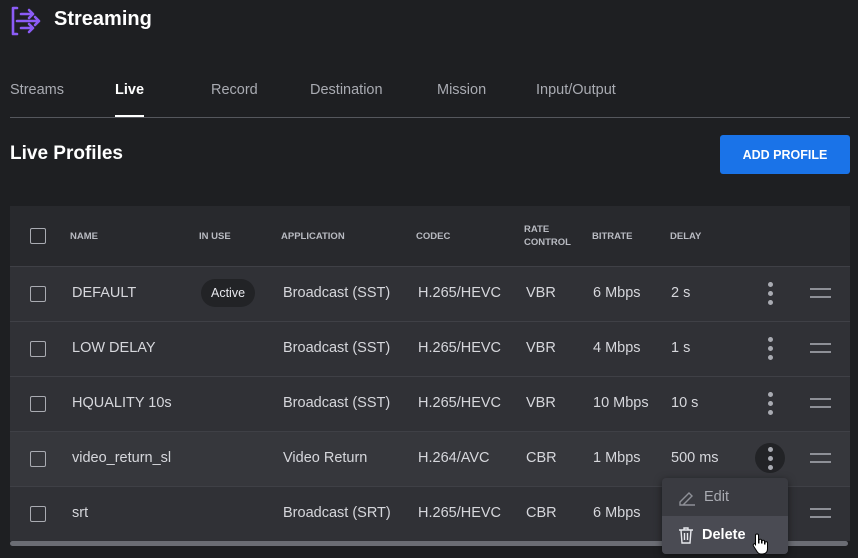 Image resolution: width=858 pixels, height=558 pixels. I want to click on cell-bitrate: 10 Mbps, so click(621, 403).